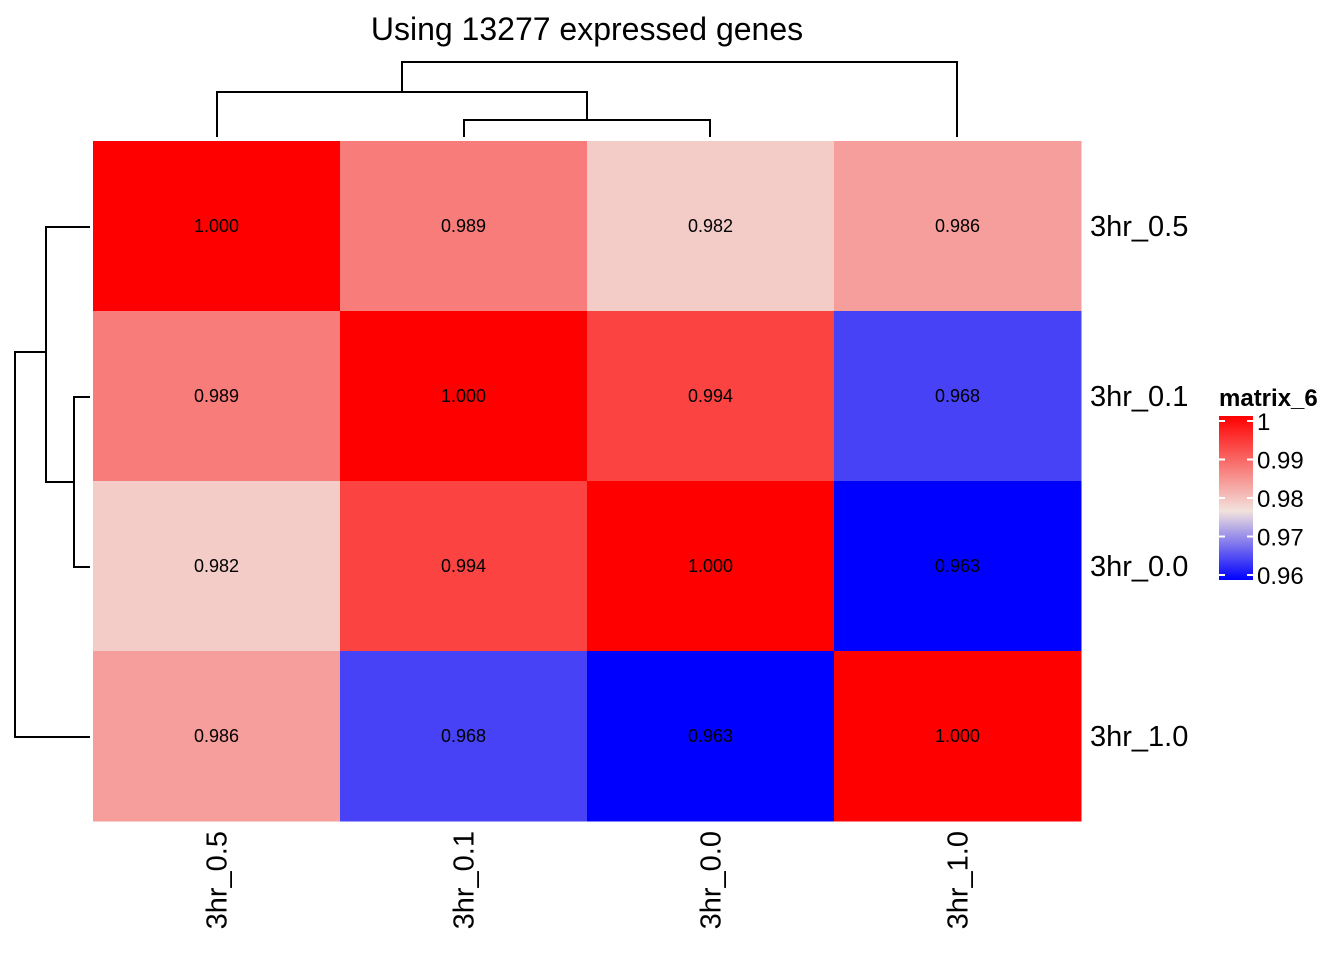 The image size is (1344, 960). I want to click on chart-title: Using 13277 expressed genes, so click(587, 29).